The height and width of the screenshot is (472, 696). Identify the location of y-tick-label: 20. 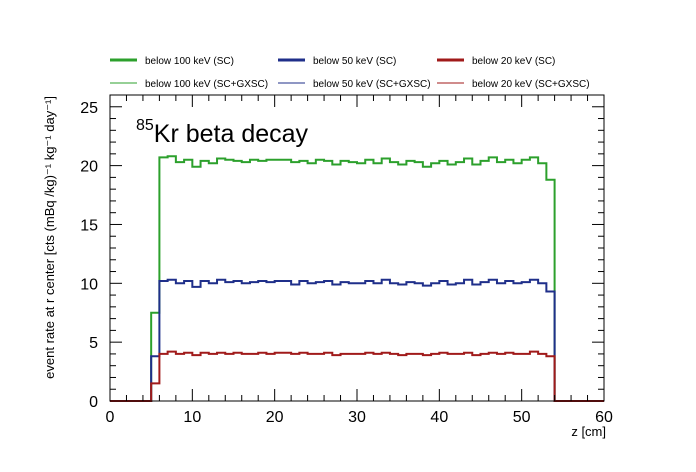
(89, 167).